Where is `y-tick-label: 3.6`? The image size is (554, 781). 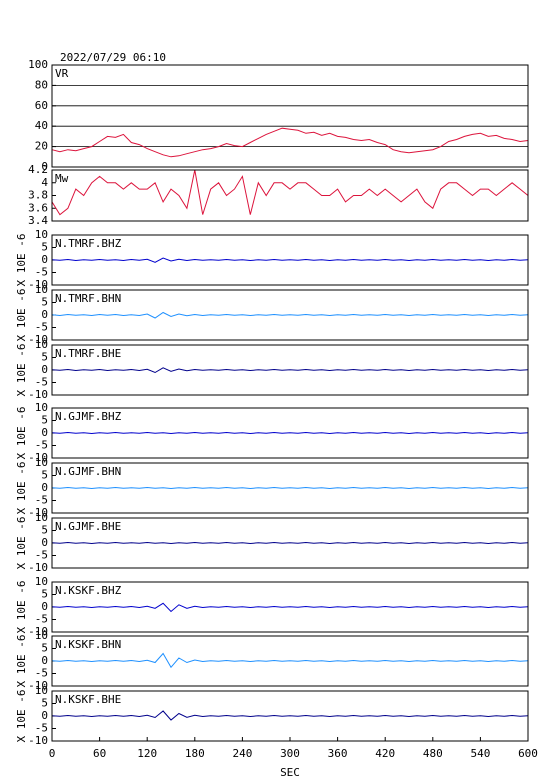
y-tick-label: 3.6 is located at coordinates (38, 207).